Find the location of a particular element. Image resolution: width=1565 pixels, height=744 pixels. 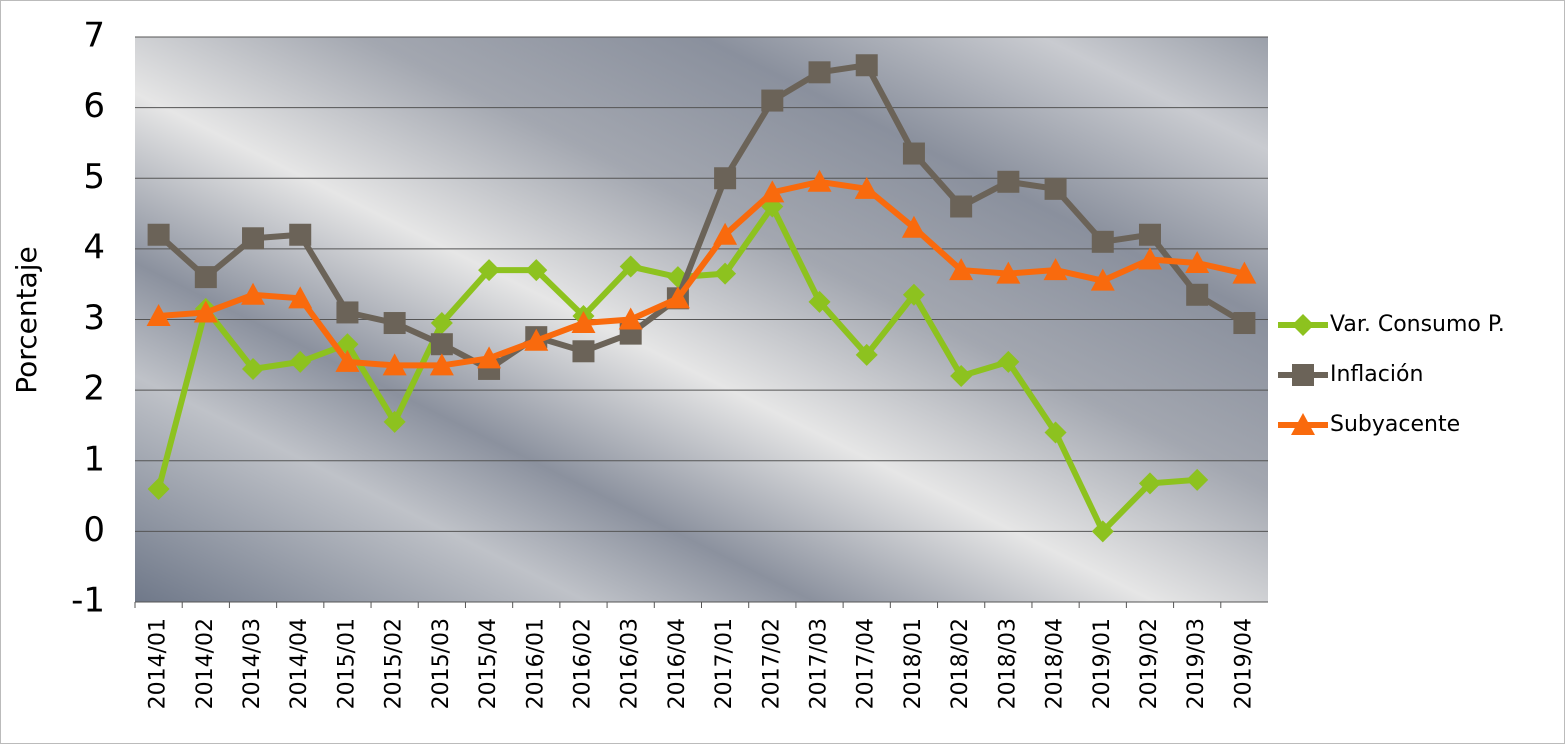

x-tick-label: 2019/01 is located at coordinates (1102, 663).